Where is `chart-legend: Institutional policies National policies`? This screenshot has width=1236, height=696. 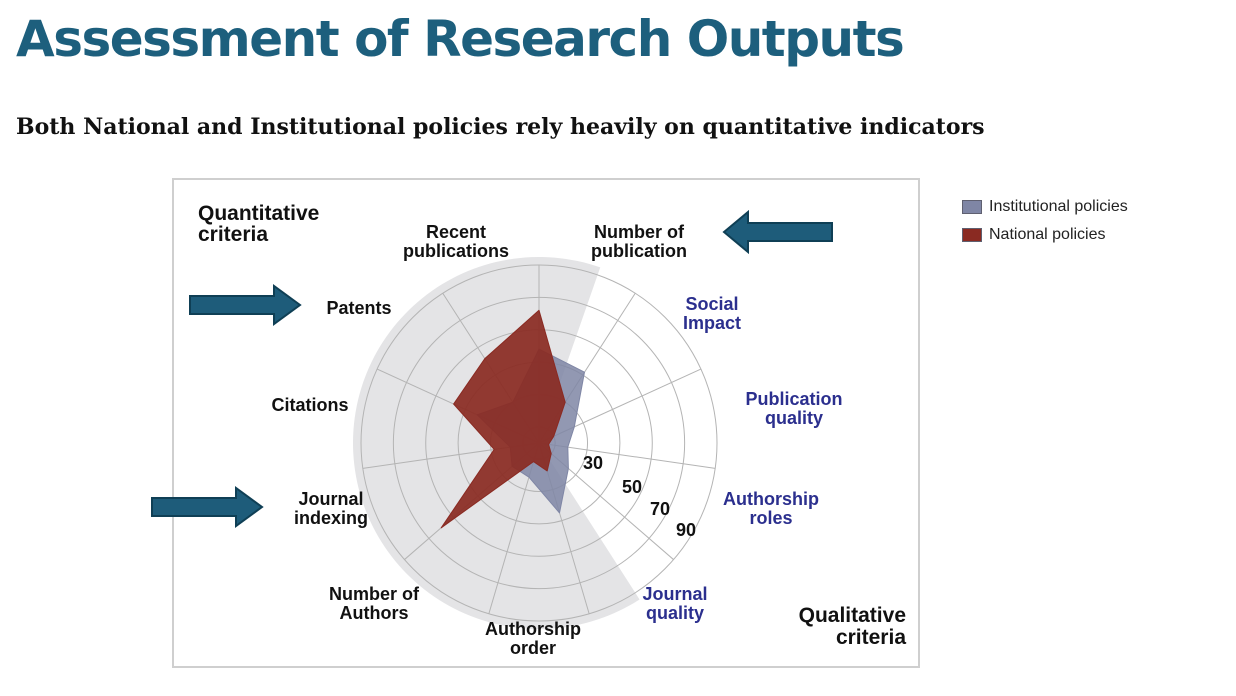 chart-legend: Institutional policies National policies is located at coordinates (1045, 226).